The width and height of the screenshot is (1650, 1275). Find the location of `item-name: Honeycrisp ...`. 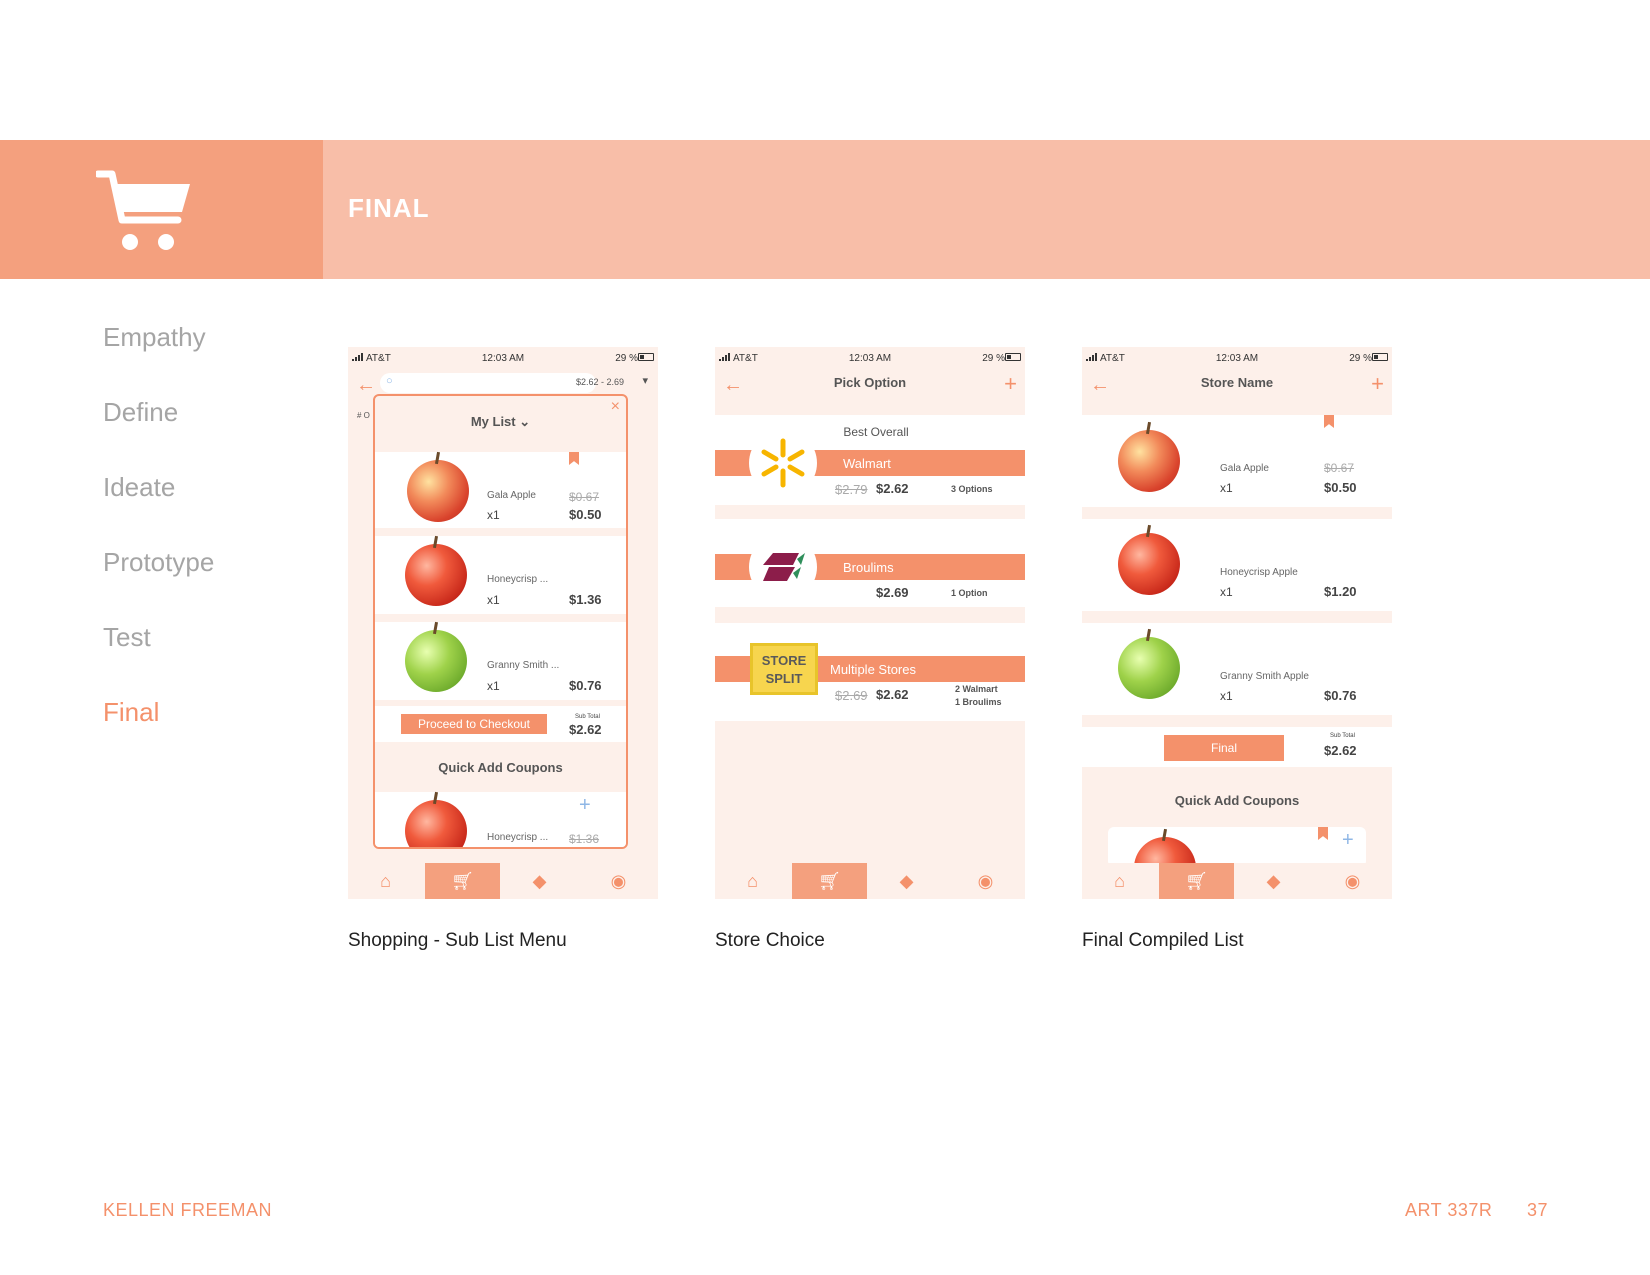

item-name: Honeycrisp ... is located at coordinates (518, 579).